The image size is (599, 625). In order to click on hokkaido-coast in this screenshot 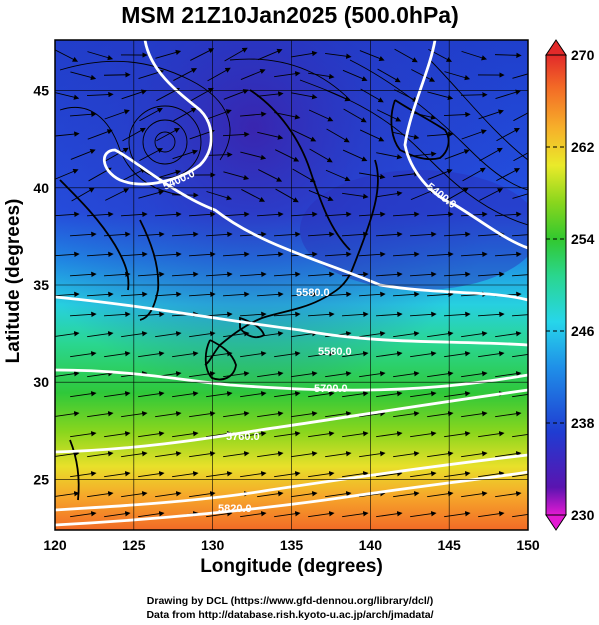, I will do `click(420, 130)`.